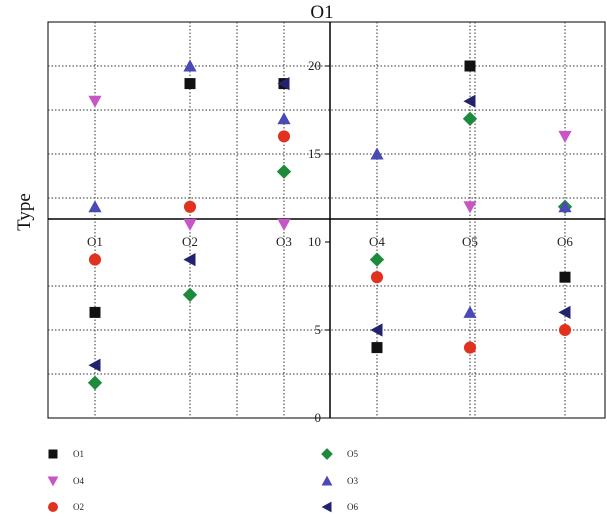 The image size is (607, 519). I want to click on legend: O1 O4 O2 O5 O3 O6, so click(202, 480).